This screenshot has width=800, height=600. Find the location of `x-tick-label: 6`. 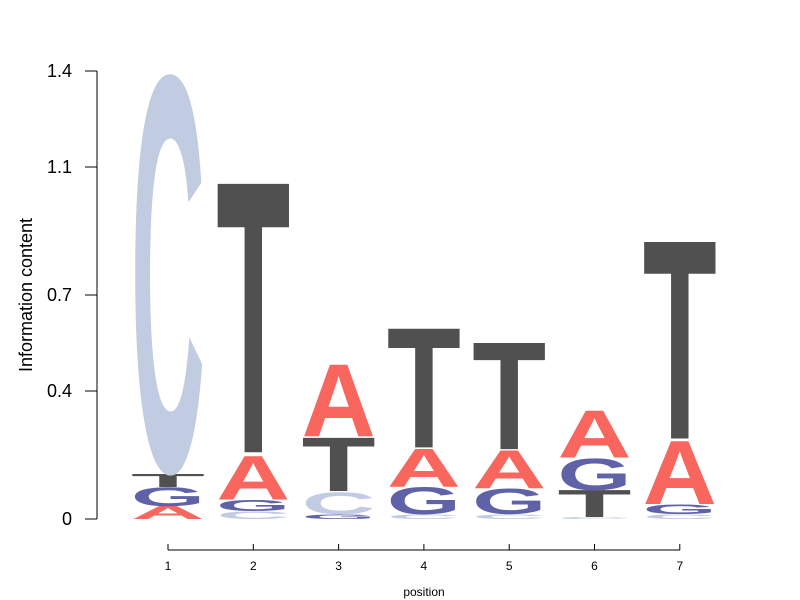

x-tick-label: 6 is located at coordinates (594, 566).